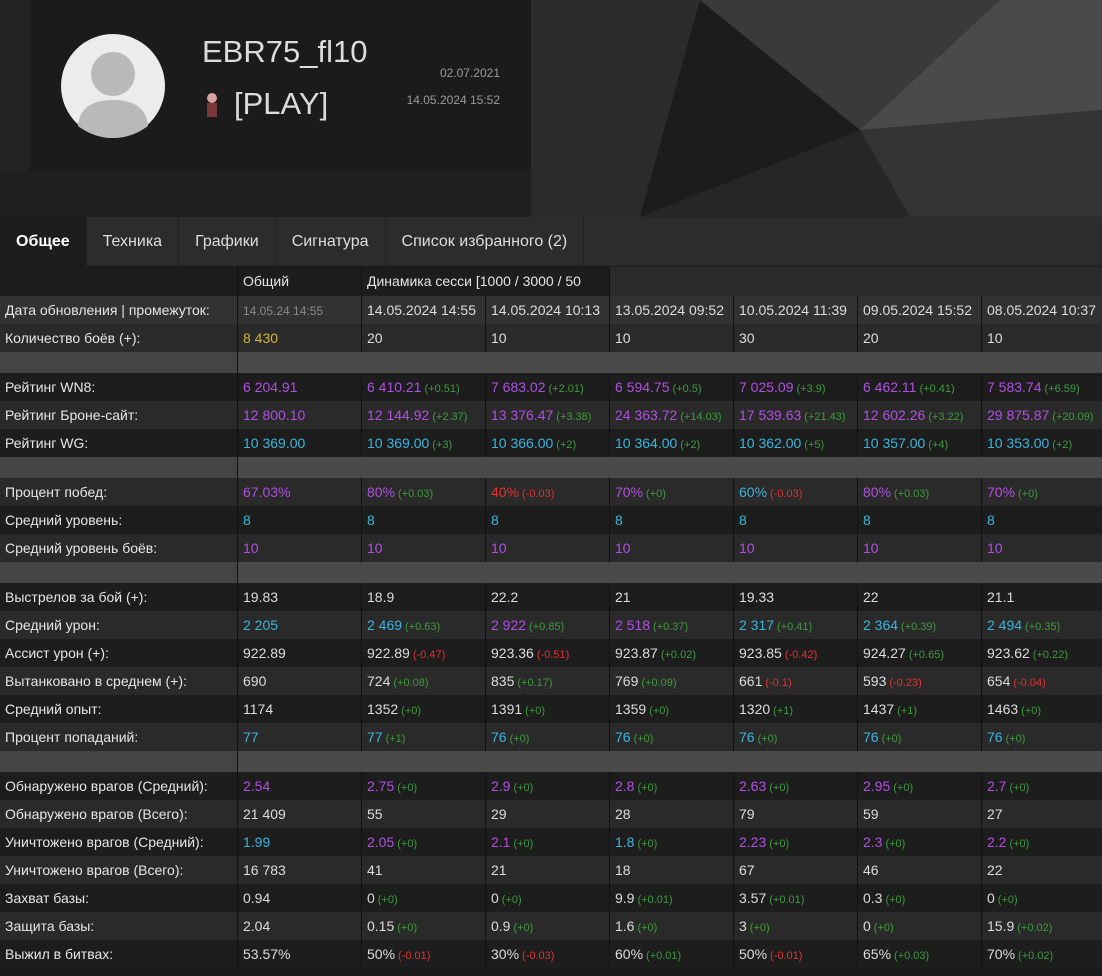 Image resolution: width=1102 pixels, height=976 pixels. I want to click on cell-value: 924.27, so click(884, 653).